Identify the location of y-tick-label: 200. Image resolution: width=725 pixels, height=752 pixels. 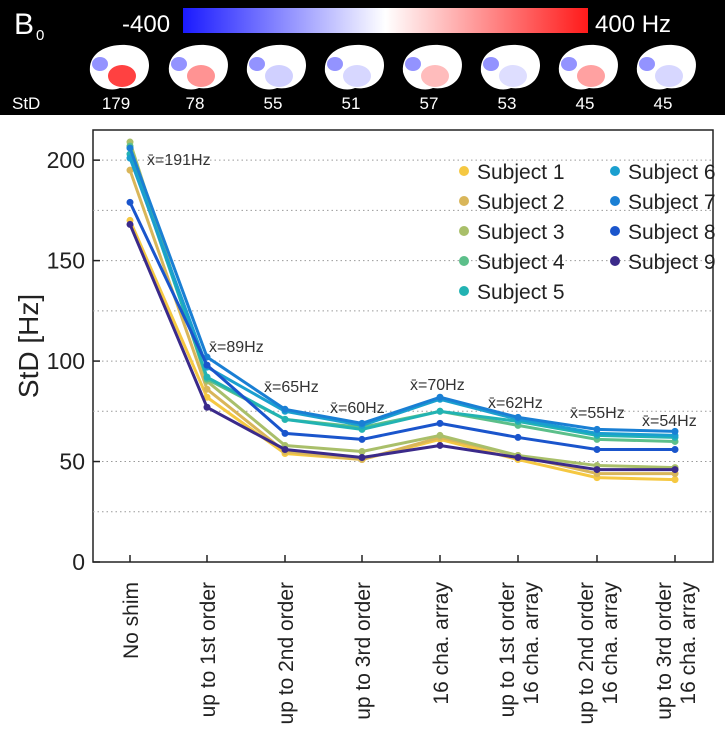
(66, 160).